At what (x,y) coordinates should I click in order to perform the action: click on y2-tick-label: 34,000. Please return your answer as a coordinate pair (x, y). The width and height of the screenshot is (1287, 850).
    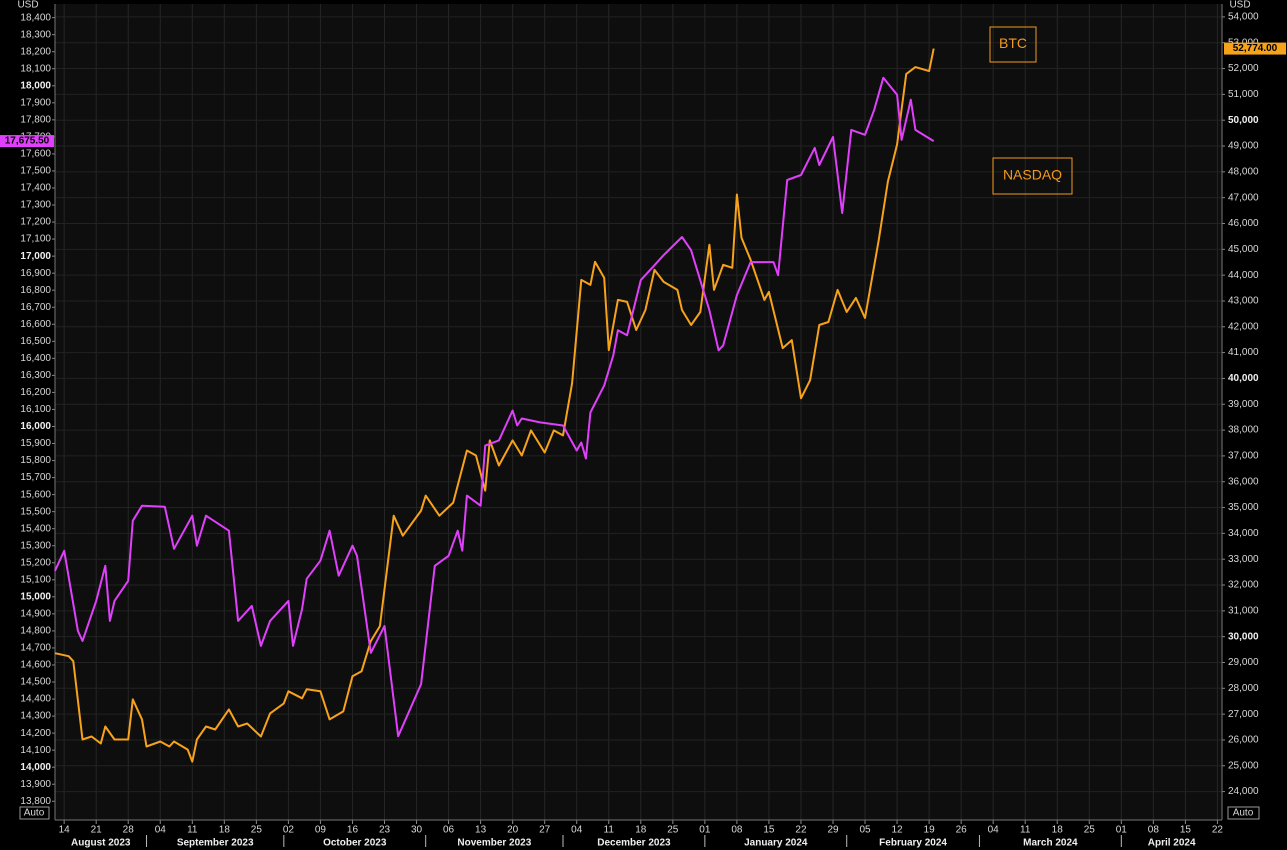
    Looking at the image, I should click on (1243, 533).